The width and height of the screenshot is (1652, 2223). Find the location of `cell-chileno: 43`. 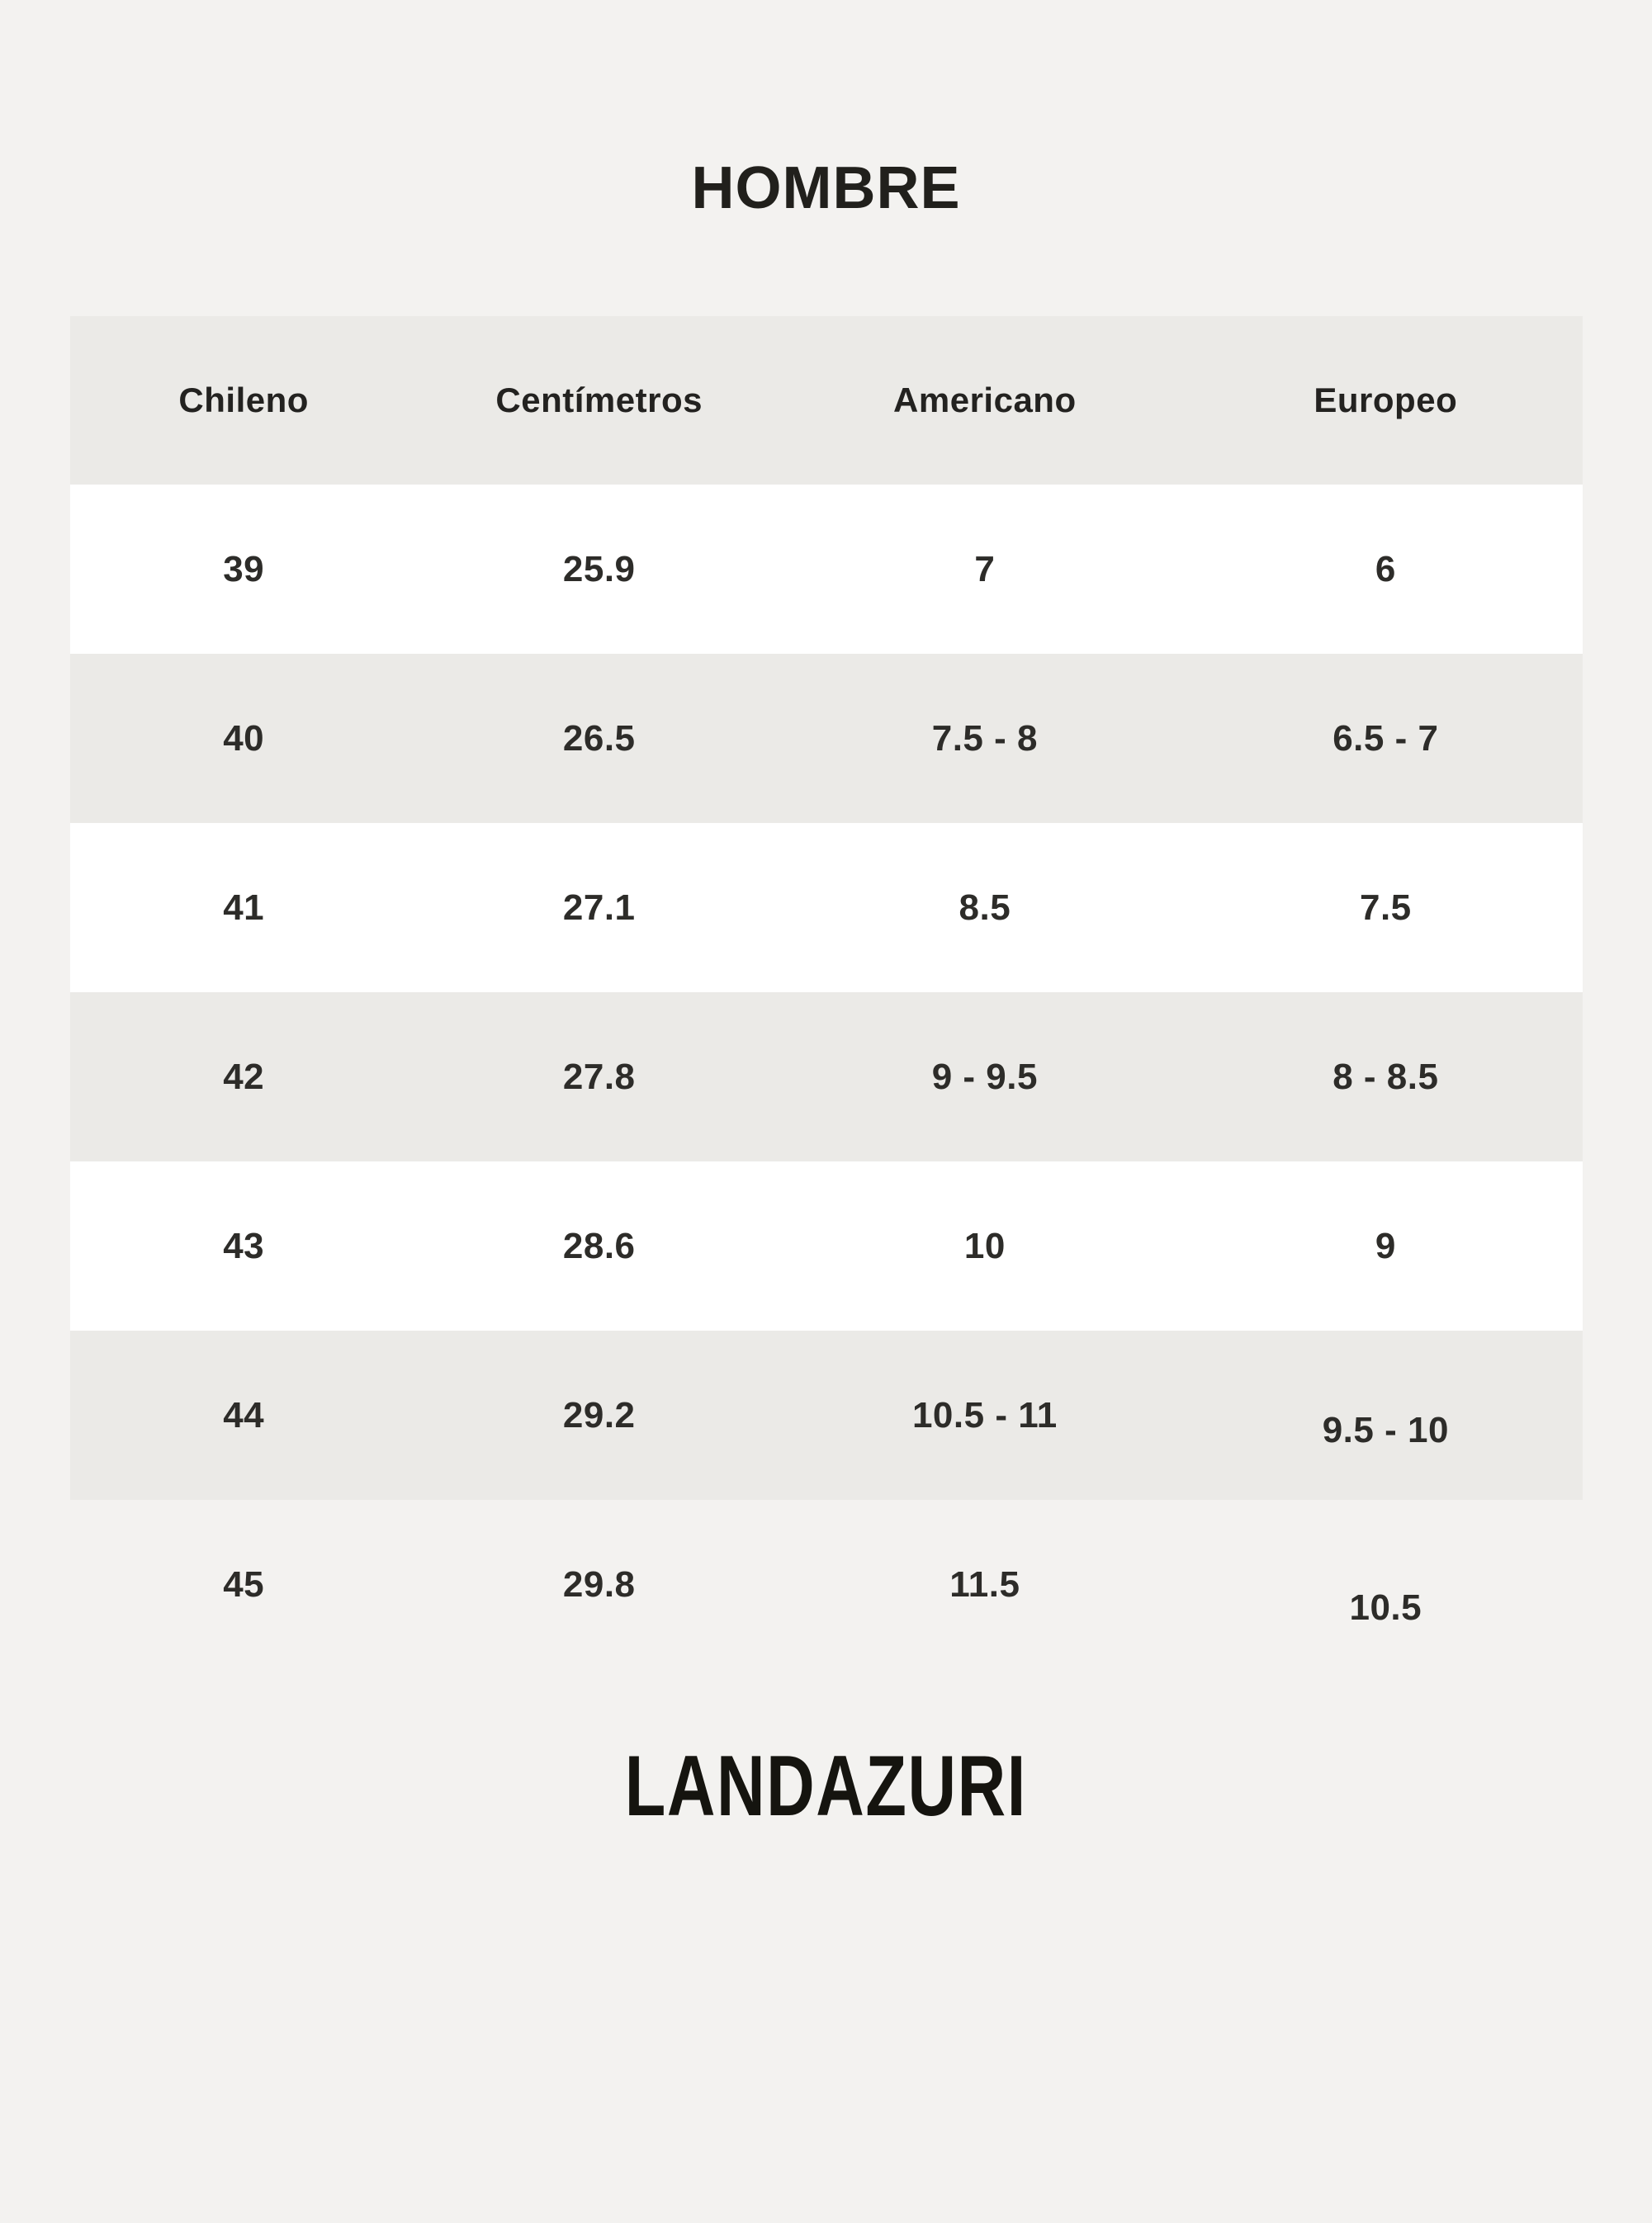

cell-chileno: 43 is located at coordinates (244, 1245).